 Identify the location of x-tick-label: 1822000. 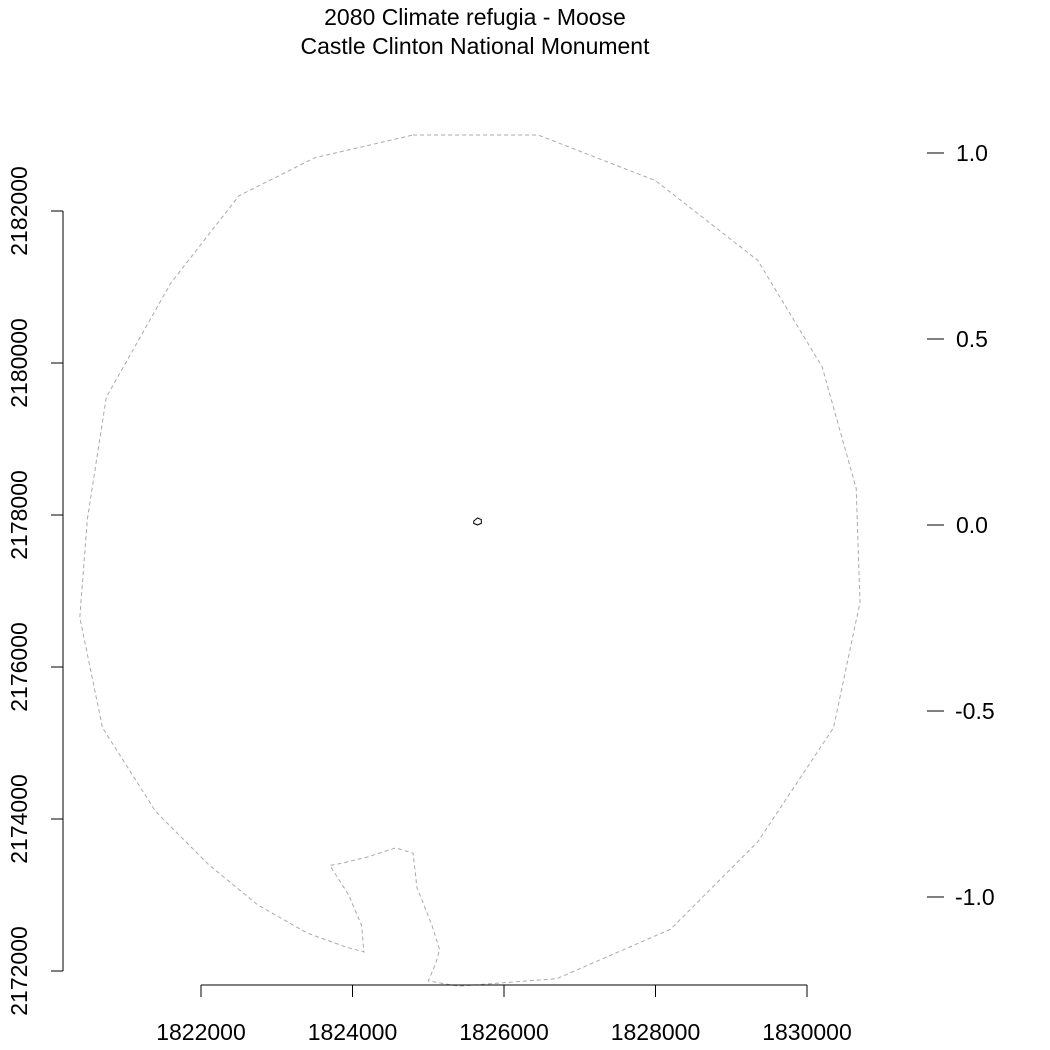
(201, 1032).